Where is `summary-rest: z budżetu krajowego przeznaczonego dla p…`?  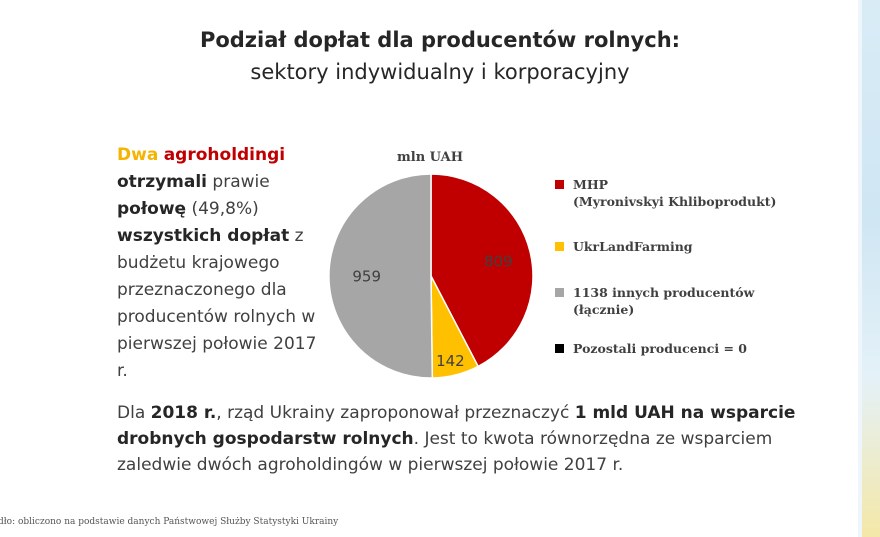 summary-rest: z budżetu krajowego przeznaczonego dla p… is located at coordinates (217, 303).